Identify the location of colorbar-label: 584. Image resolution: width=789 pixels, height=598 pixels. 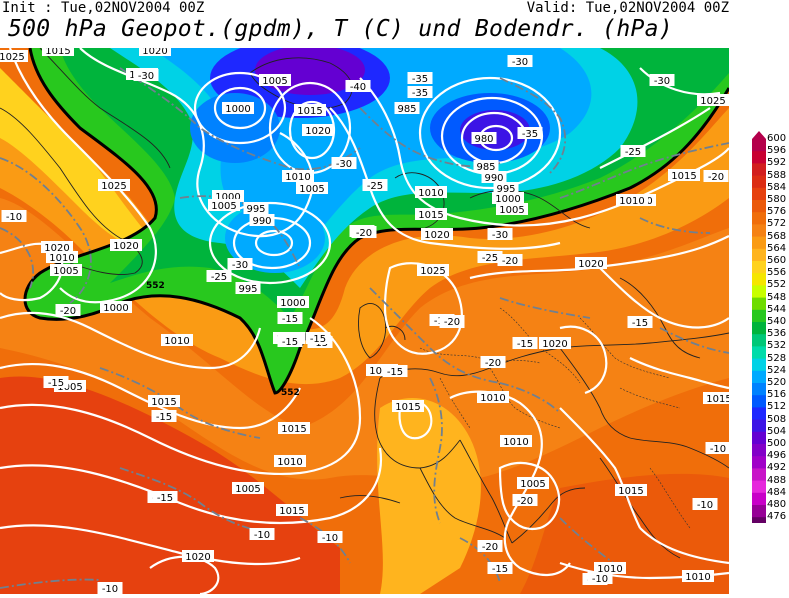
(777, 187).